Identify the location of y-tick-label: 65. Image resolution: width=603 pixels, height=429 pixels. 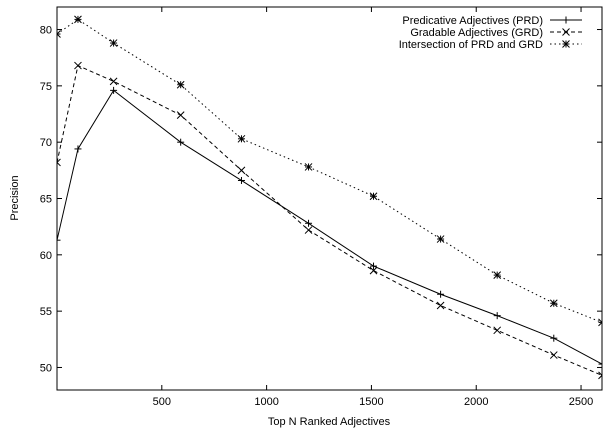
(46, 200).